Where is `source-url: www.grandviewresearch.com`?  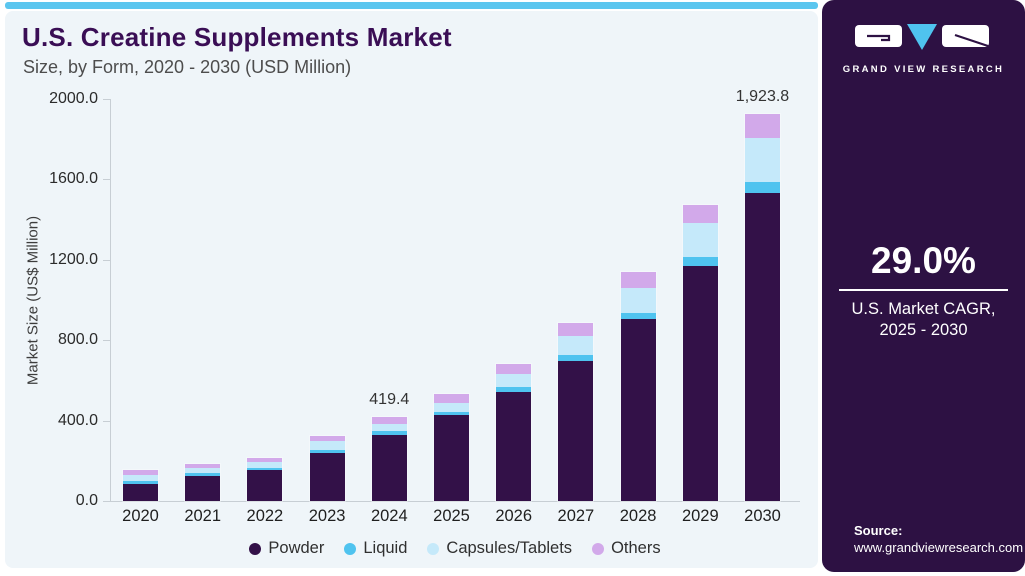 source-url: www.grandviewresearch.com is located at coordinates (939, 547).